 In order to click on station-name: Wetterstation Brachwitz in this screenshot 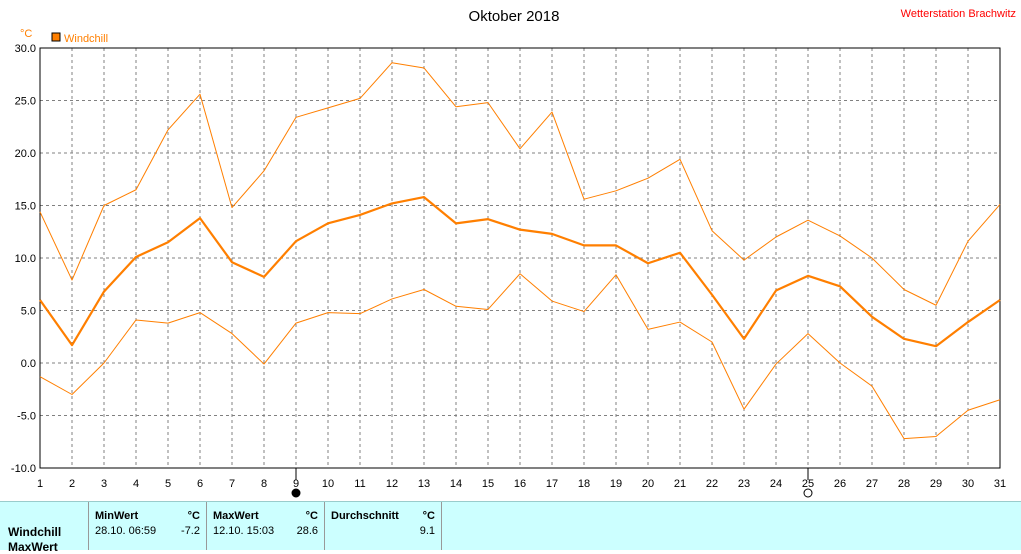, I will do `click(958, 14)`.